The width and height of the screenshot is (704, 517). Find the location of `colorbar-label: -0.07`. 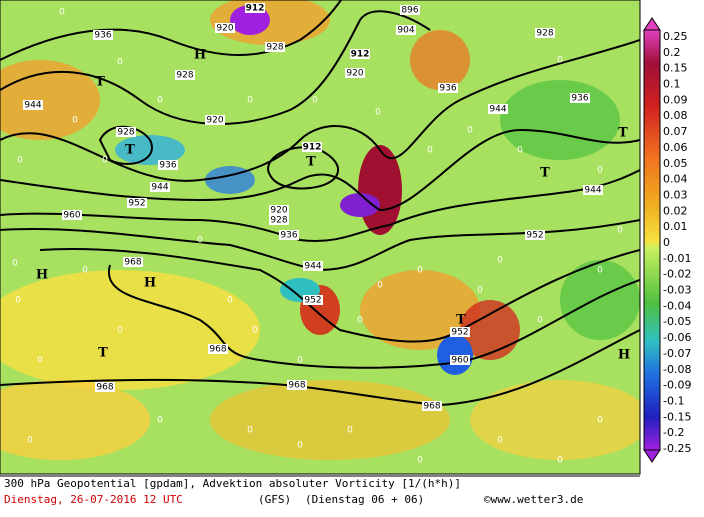

colorbar-label: -0.07 is located at coordinates (677, 353).